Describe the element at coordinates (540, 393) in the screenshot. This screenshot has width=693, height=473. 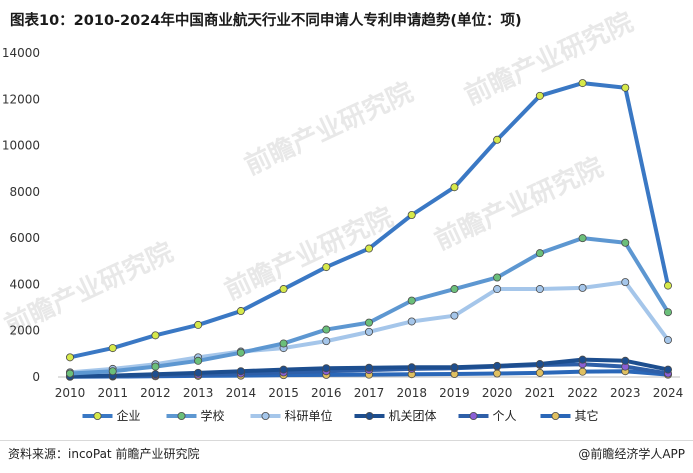
I see `x-tick-label: 2021` at that location.